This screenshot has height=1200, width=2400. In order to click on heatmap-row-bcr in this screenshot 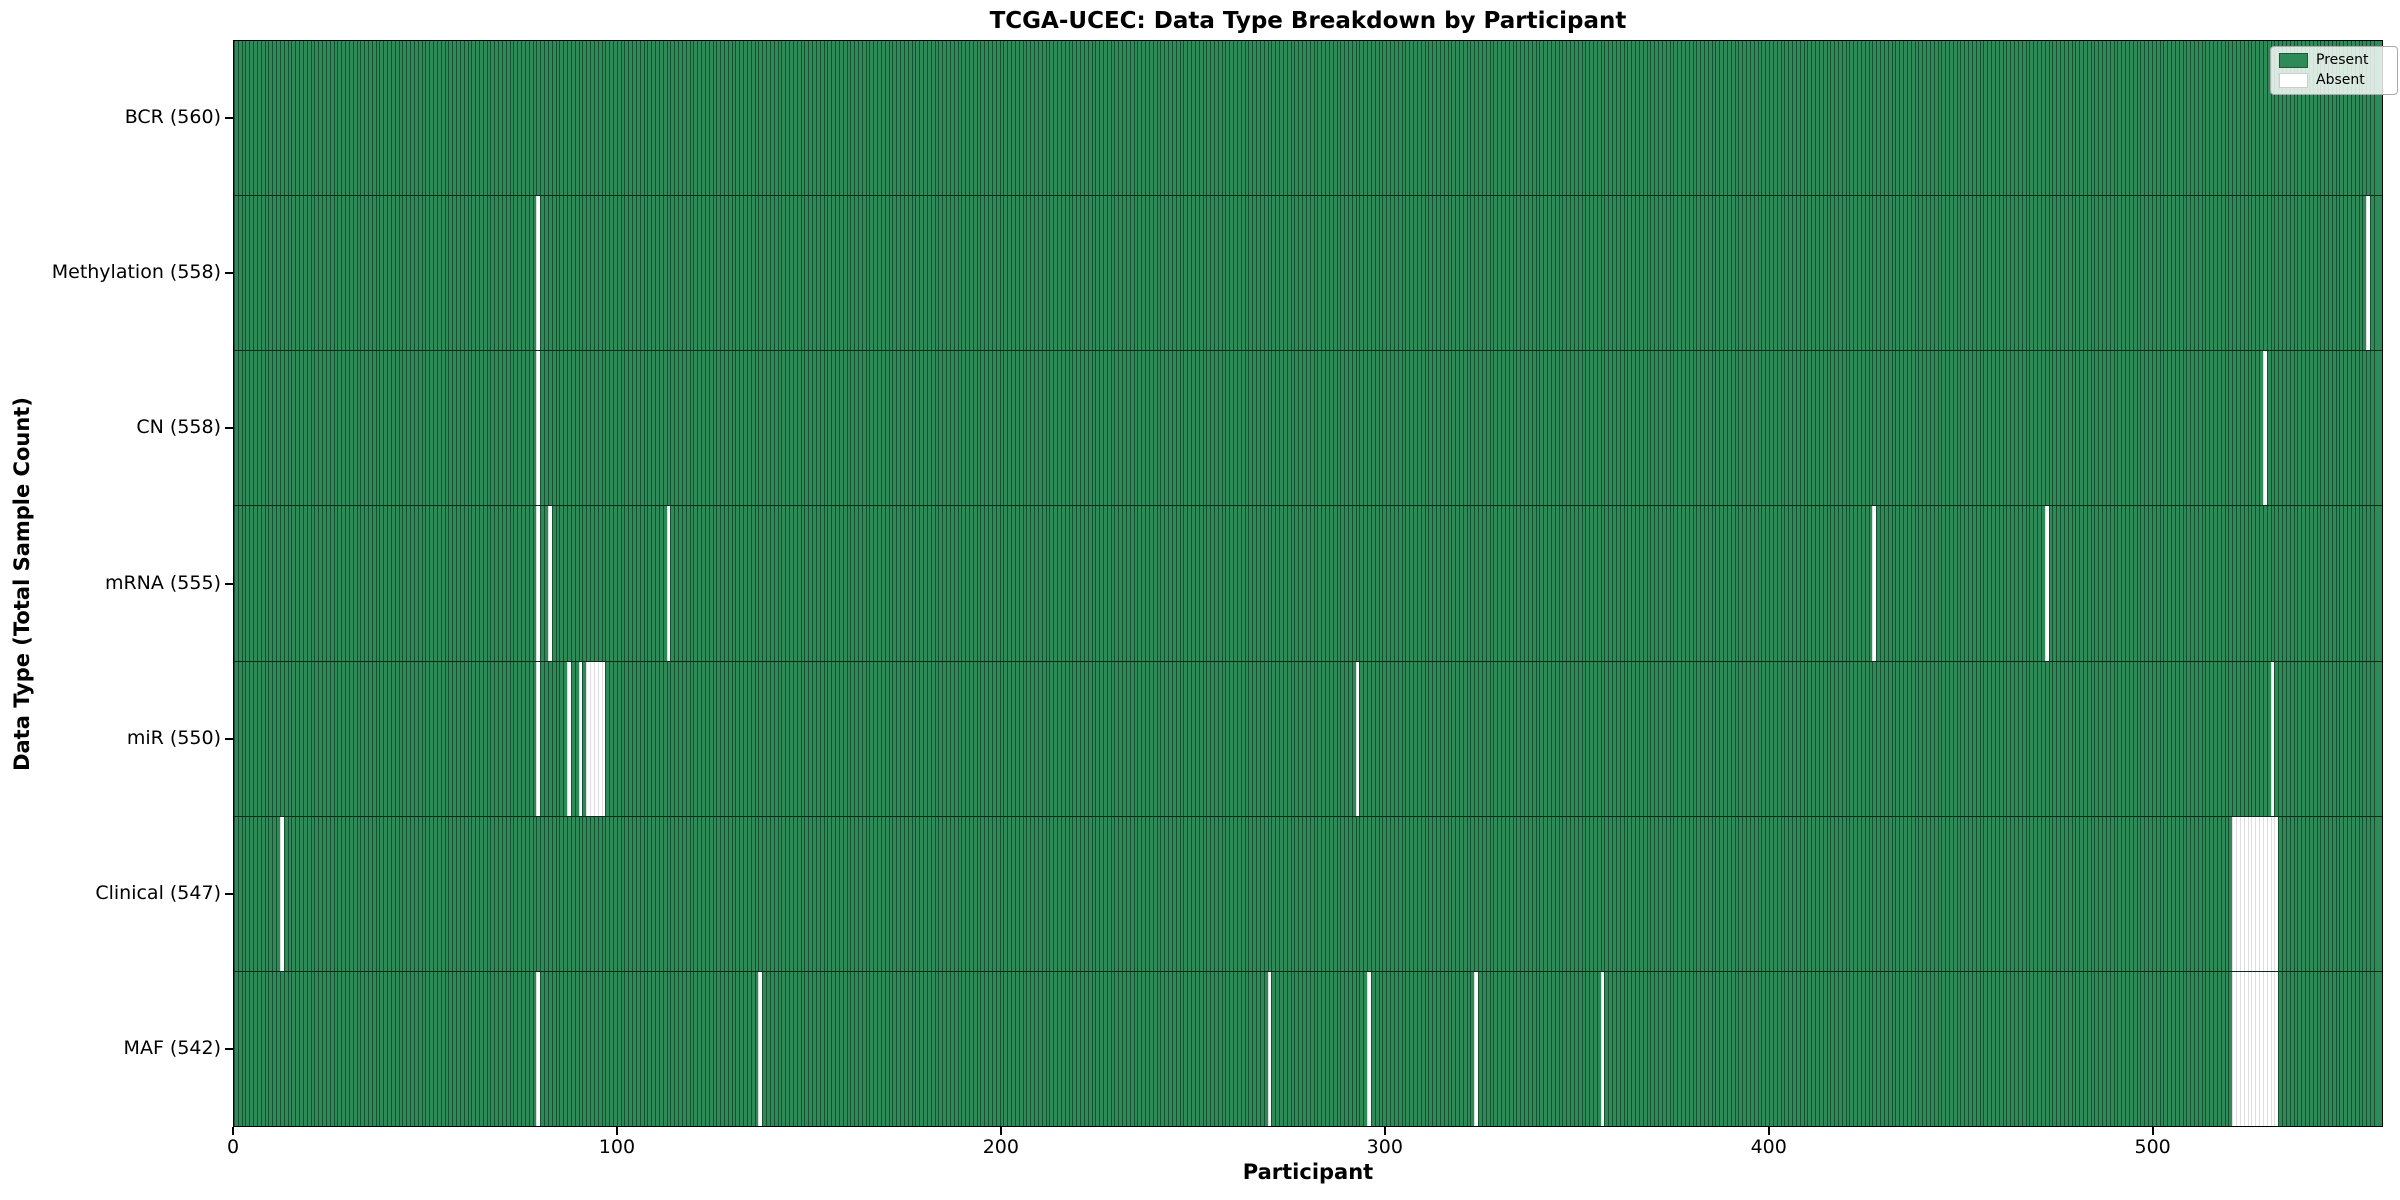, I will do `click(1308, 119)`.